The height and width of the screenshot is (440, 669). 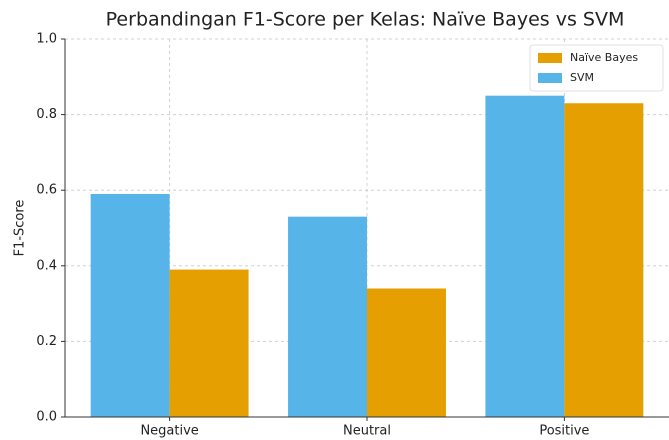 I want to click on legend-label: Naïve Bayes, so click(x=604, y=57).